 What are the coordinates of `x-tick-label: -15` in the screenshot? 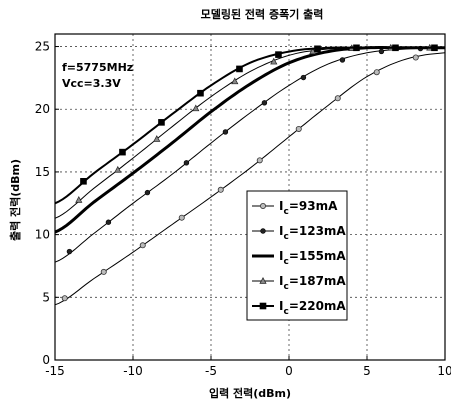 It's located at (55, 371).